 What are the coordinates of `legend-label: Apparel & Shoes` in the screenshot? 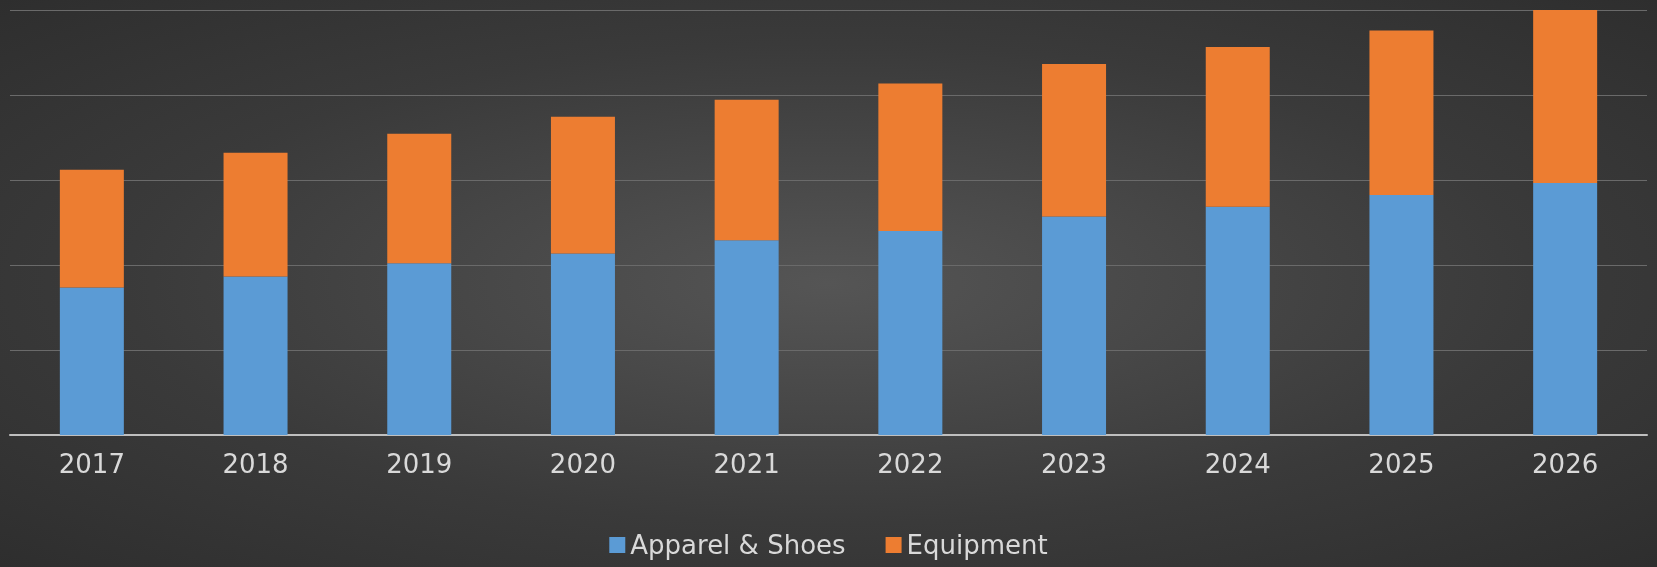 It's located at (738, 545).